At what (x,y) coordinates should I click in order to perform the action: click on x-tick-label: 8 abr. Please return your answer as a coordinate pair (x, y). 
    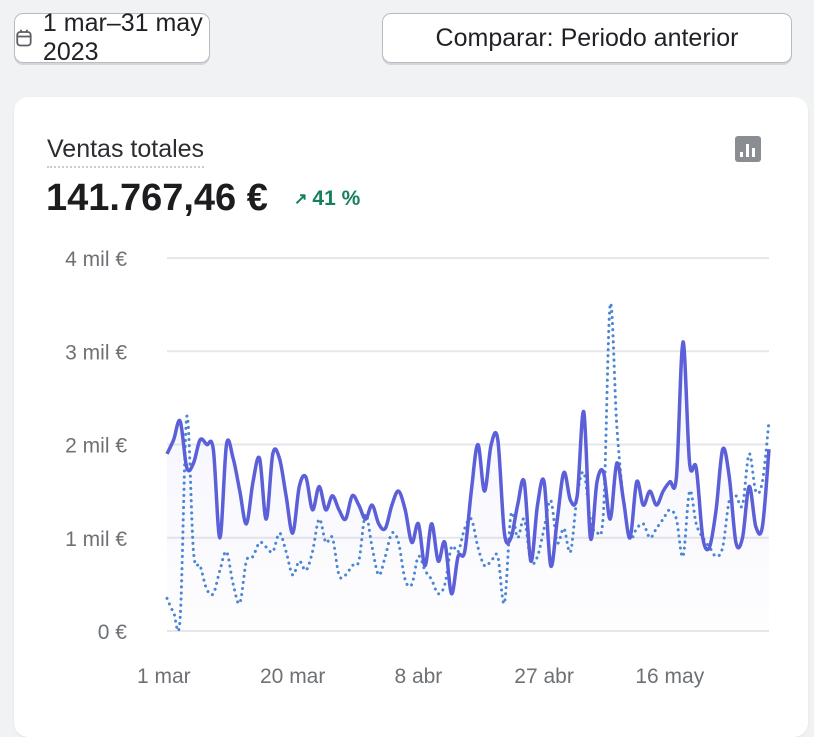
    Looking at the image, I should click on (418, 676).